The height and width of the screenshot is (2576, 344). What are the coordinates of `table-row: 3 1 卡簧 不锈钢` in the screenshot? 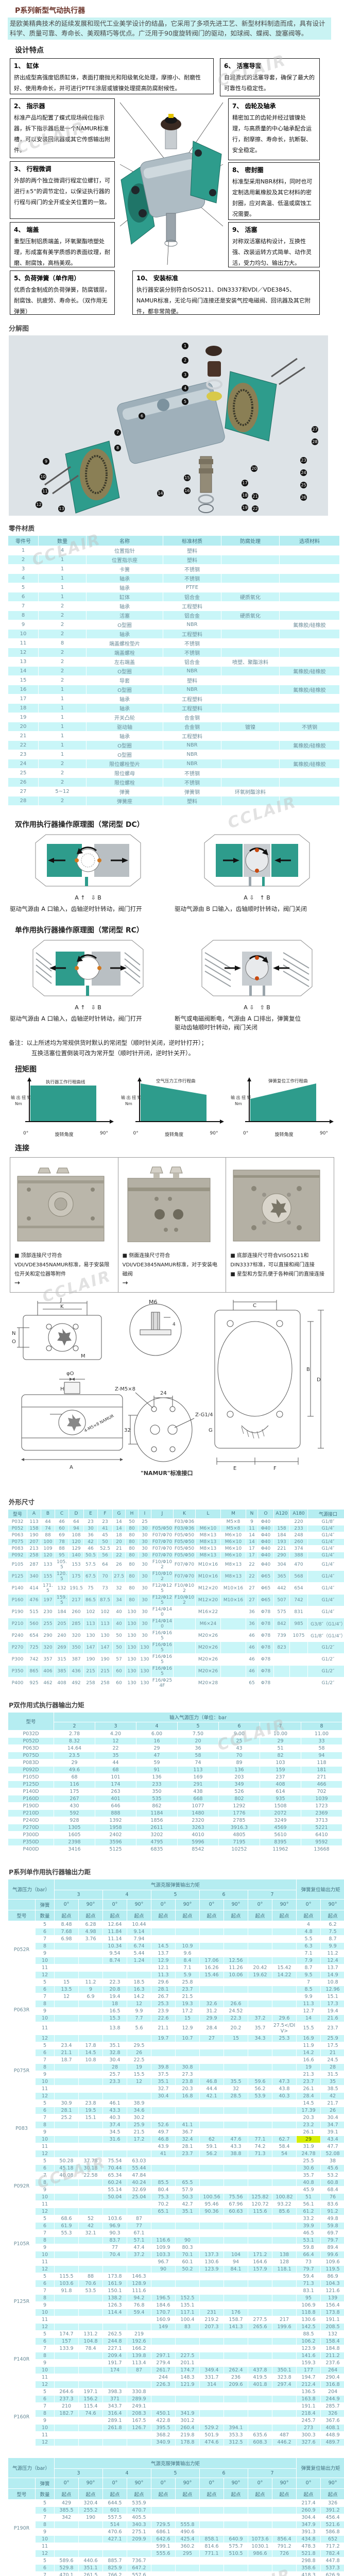 It's located at (173, 568).